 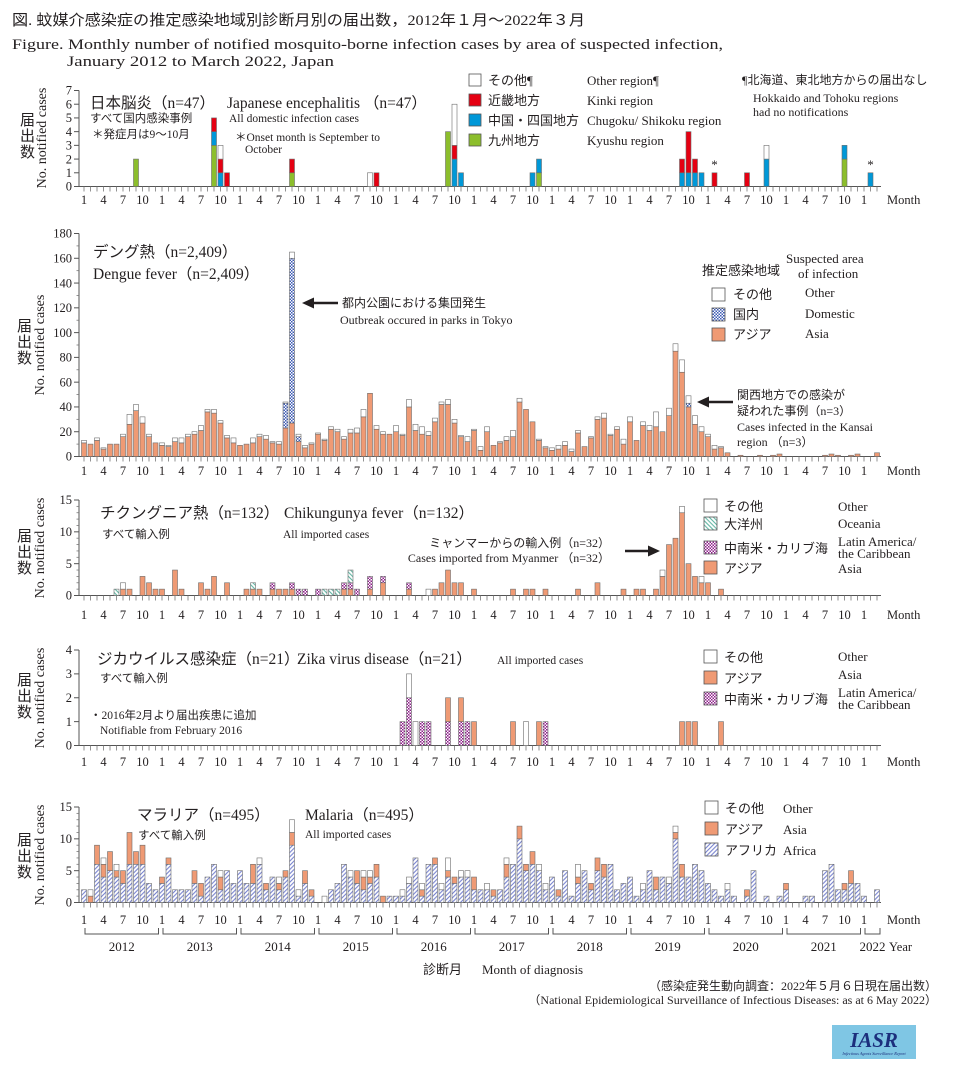 I want to click on annotation-kansai-en-2: region （n=3）, so click(x=775, y=442).